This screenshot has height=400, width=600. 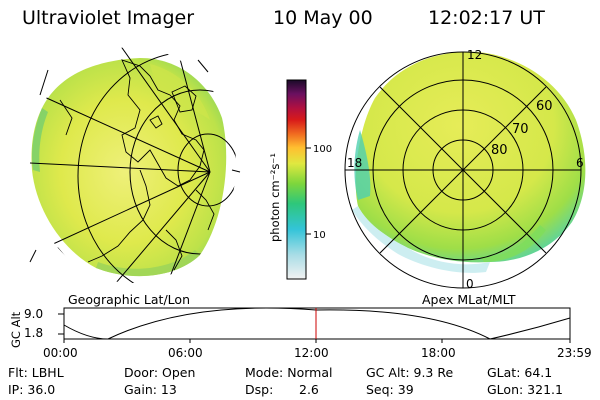 I want to click on altitude-ytick-low: 1.8, so click(x=33, y=333).